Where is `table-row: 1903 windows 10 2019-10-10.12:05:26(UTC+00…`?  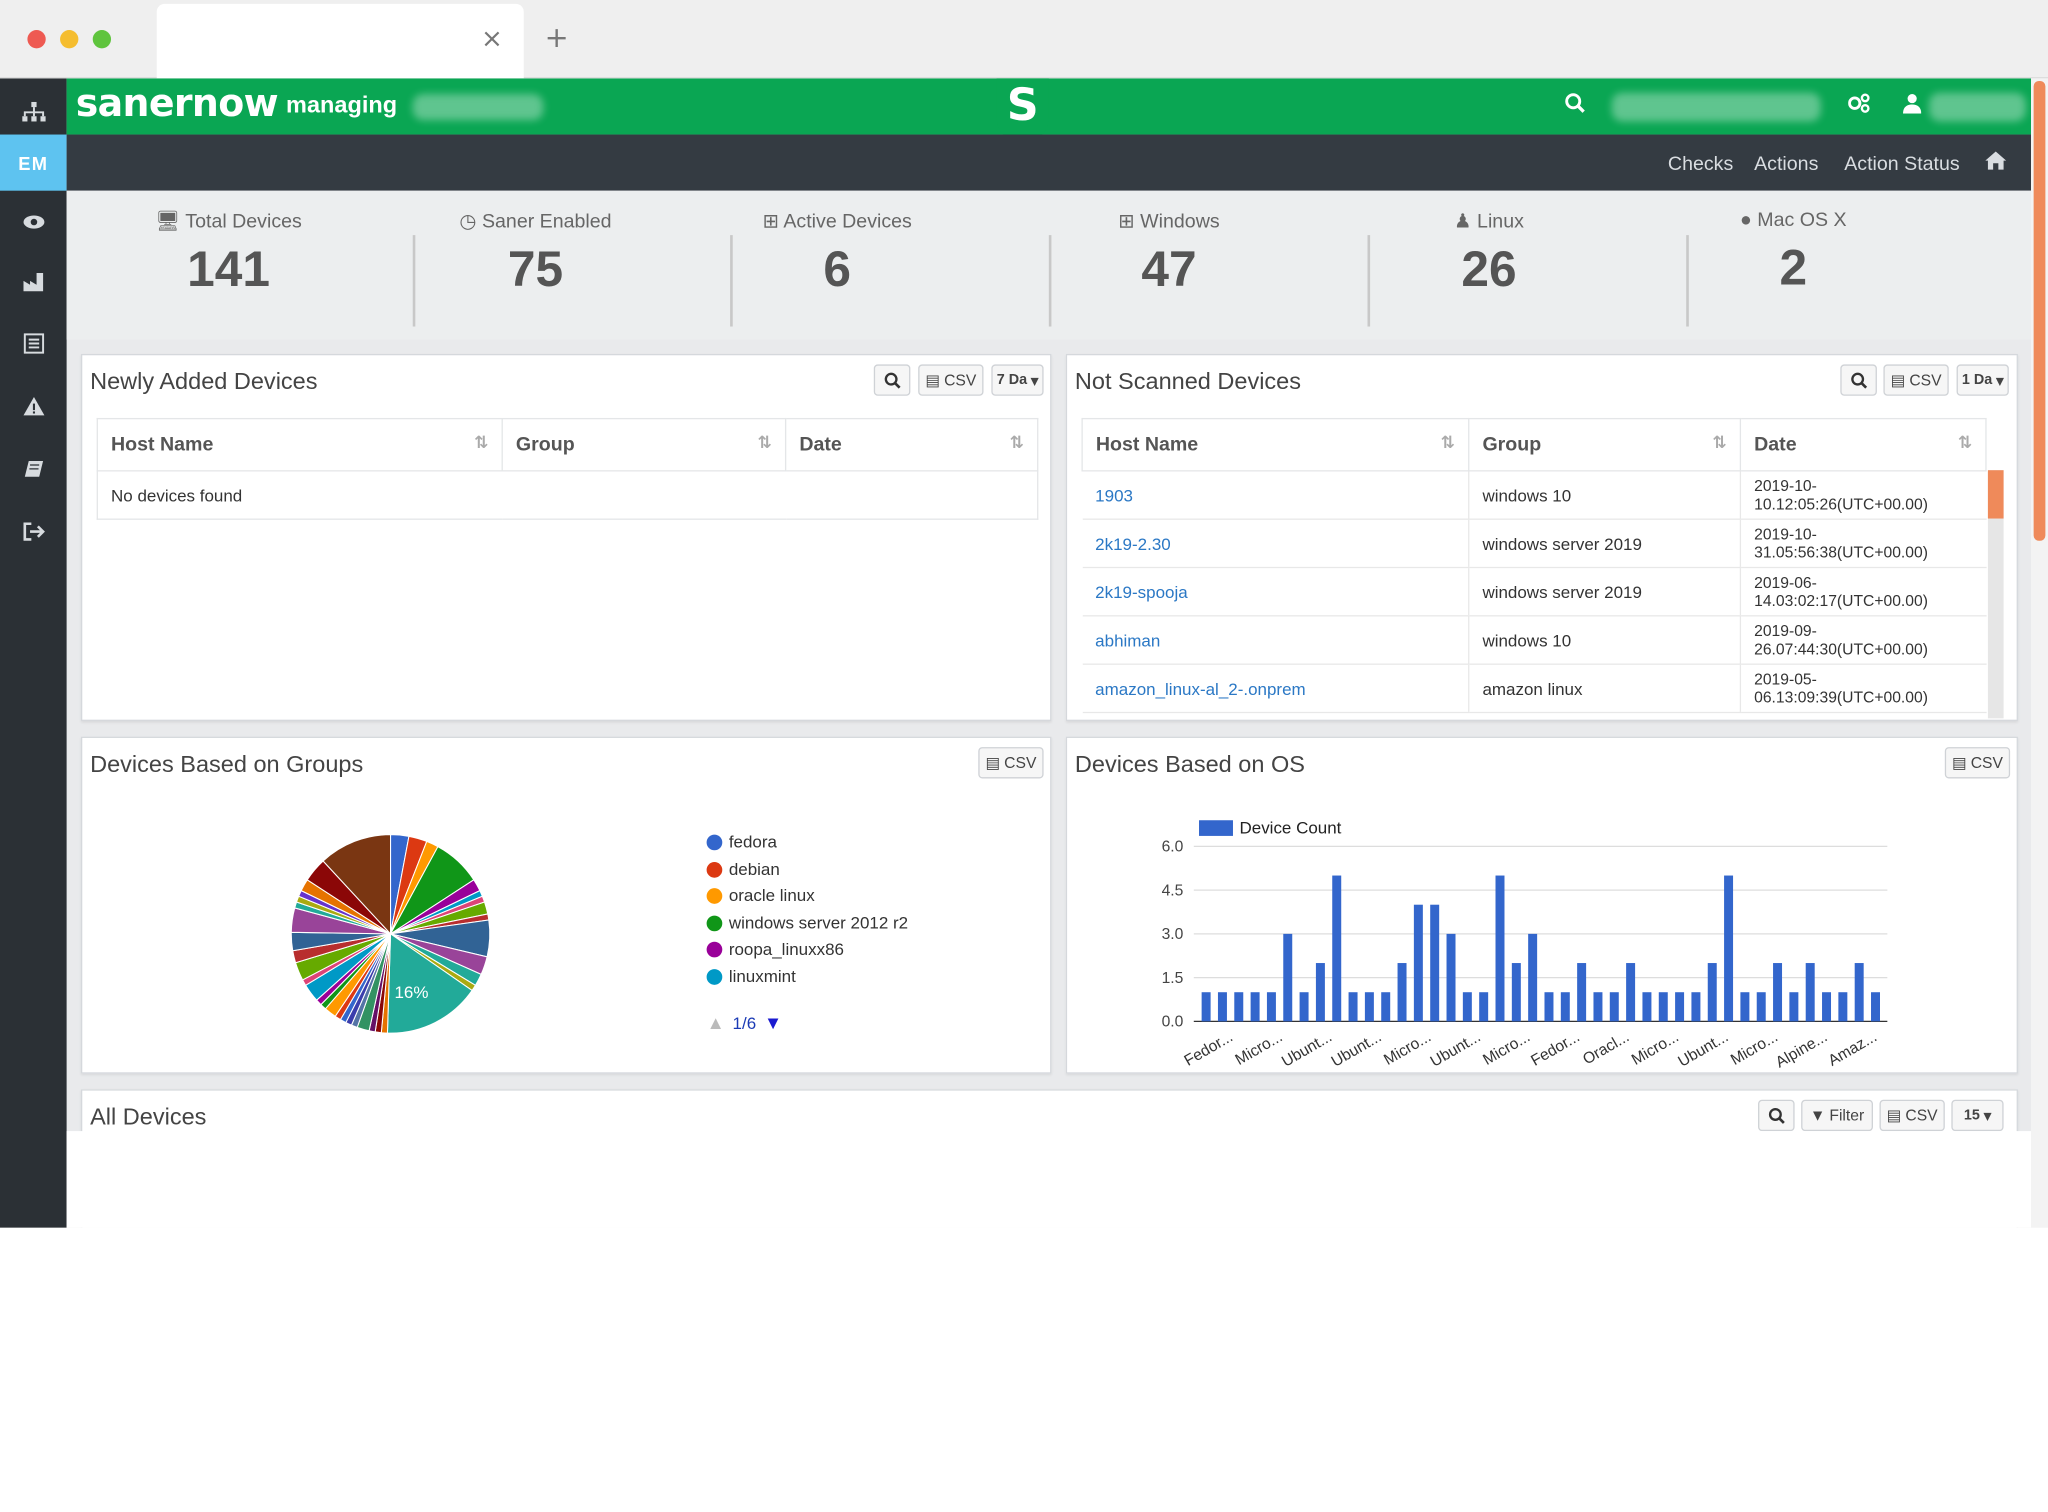 table-row: 1903 windows 10 2019-10-10.12:05:26(UTC+00… is located at coordinates (1534, 495).